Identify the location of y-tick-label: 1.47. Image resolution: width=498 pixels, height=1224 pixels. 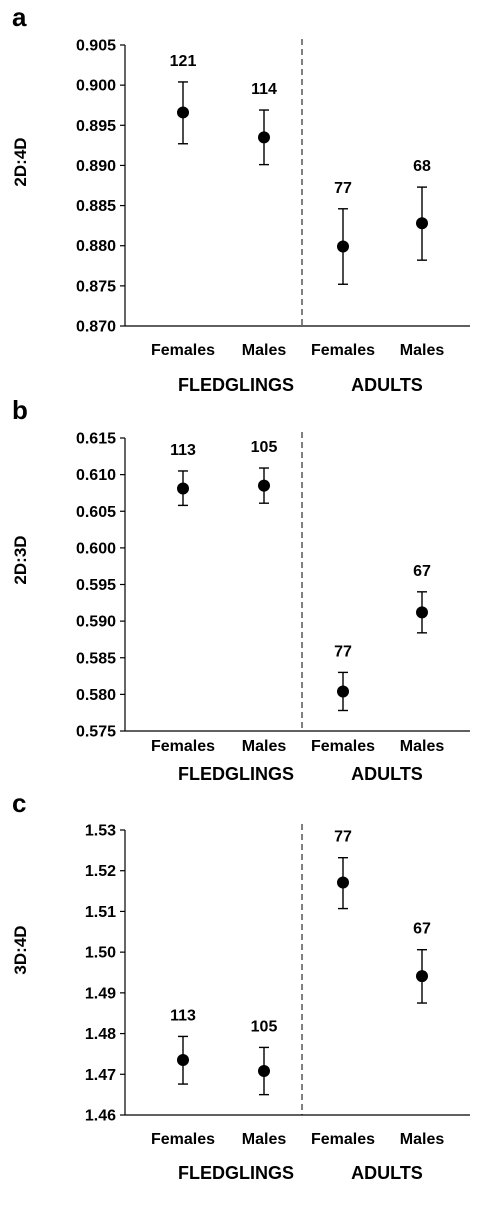
(100, 1075).